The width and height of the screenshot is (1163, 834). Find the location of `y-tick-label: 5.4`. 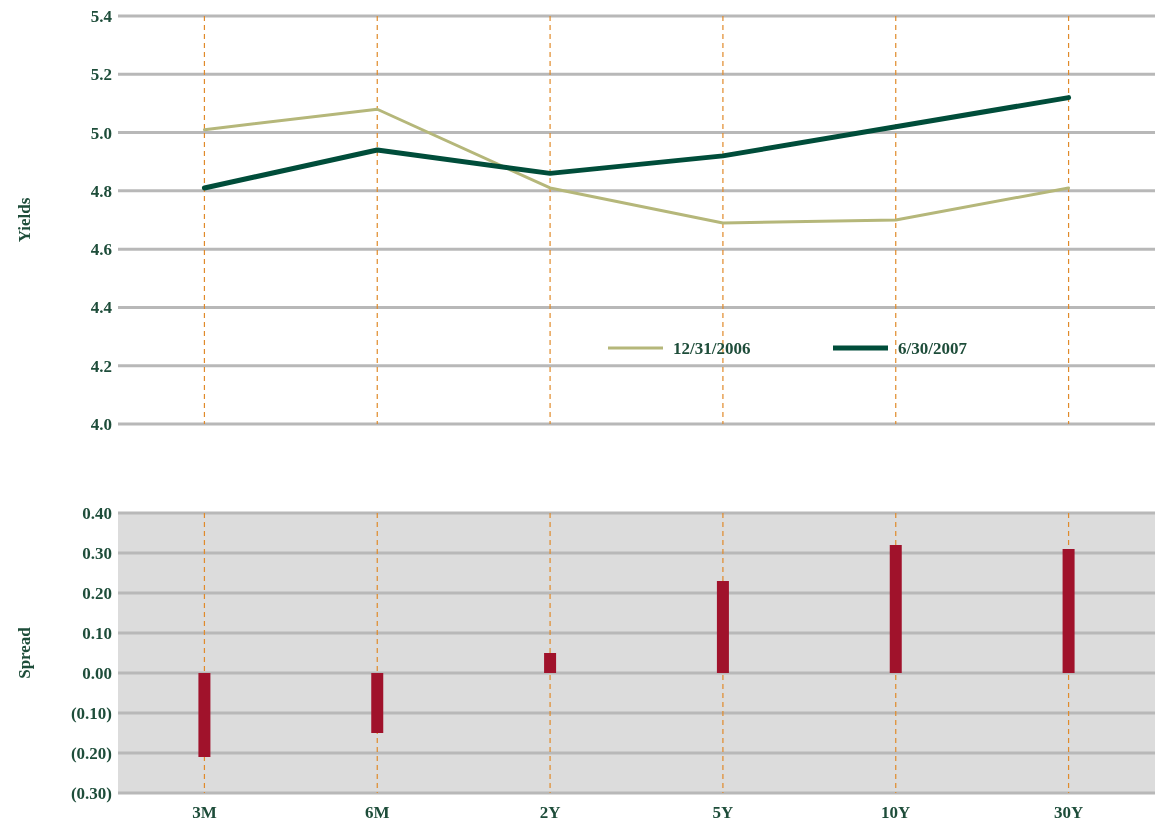

y-tick-label: 5.4 is located at coordinates (101, 16).